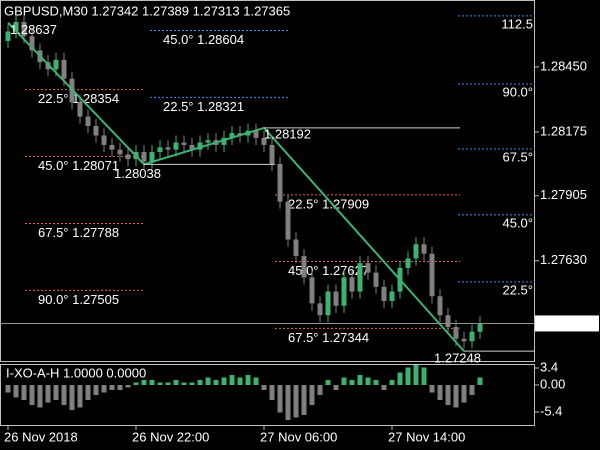  What do you see at coordinates (549, 366) in the screenshot?
I see `indicator-tick-label: 3.4` at bounding box center [549, 366].